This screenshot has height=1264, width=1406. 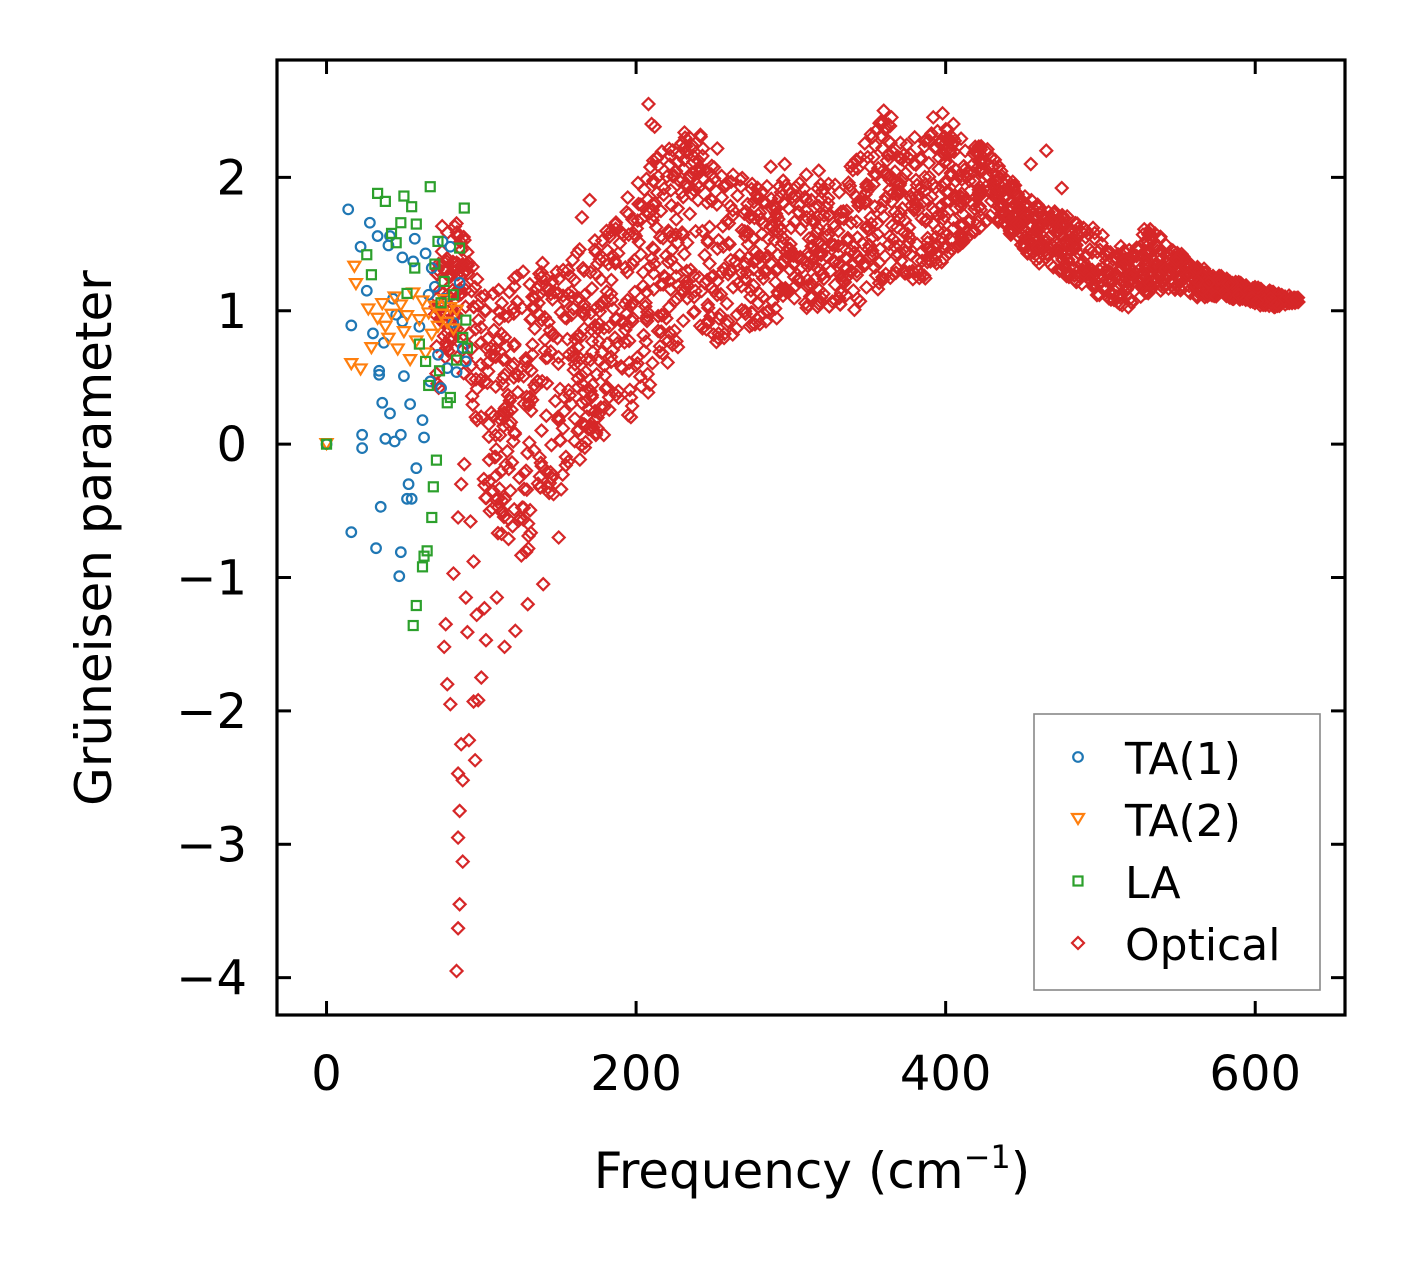 What do you see at coordinates (211, 579) in the screenshot?
I see `y-tick-label: −1` at bounding box center [211, 579].